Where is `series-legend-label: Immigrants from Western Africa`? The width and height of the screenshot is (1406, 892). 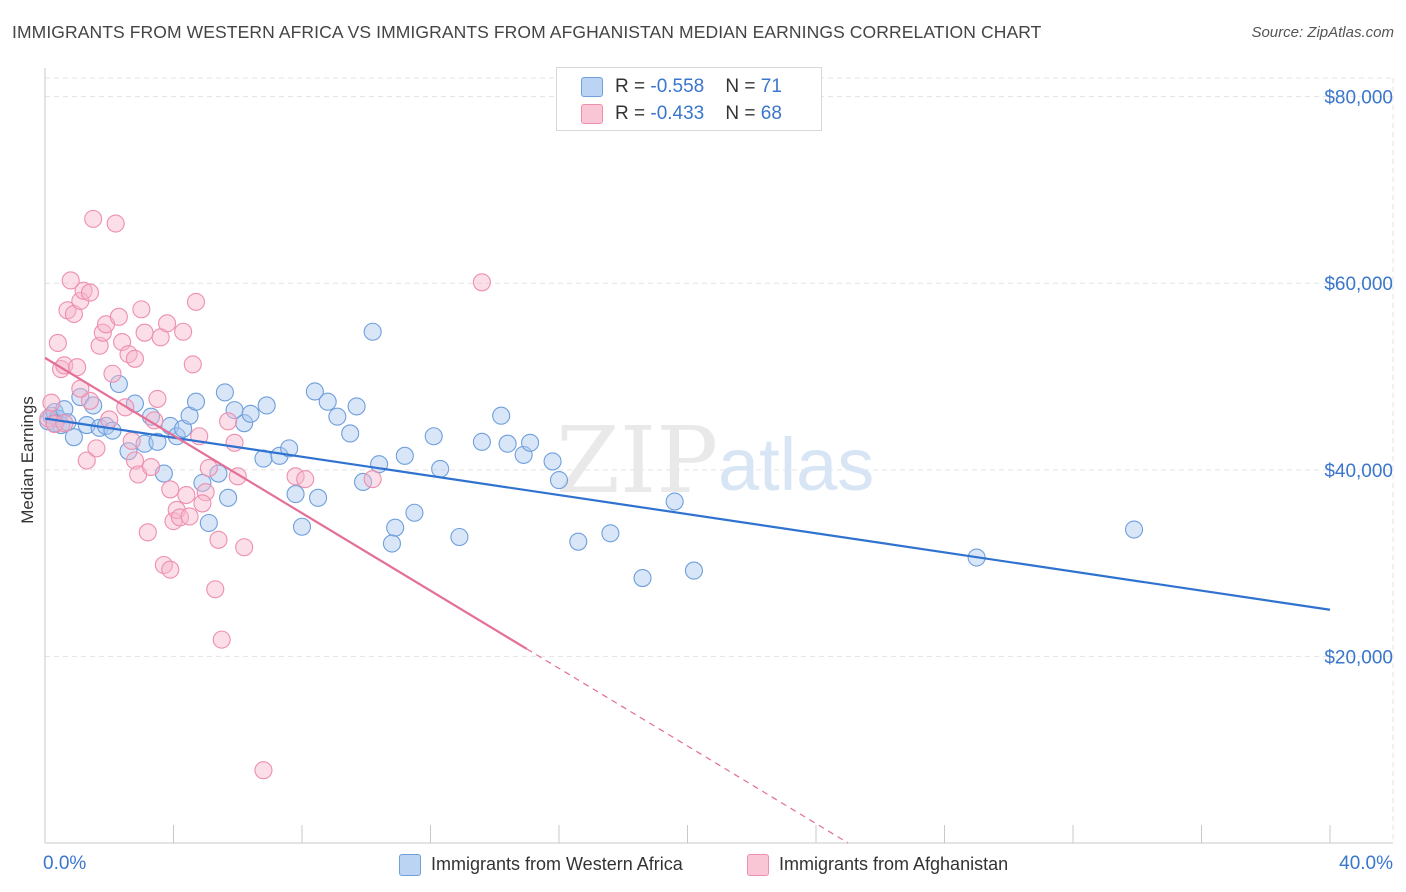
series-legend-label: Immigrants from Western Africa is located at coordinates (557, 864).